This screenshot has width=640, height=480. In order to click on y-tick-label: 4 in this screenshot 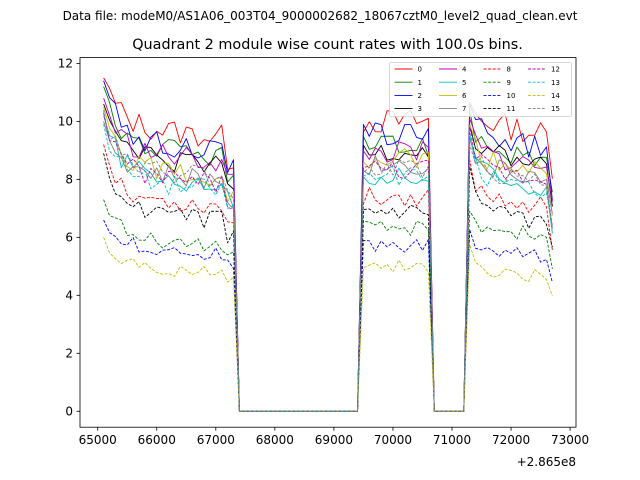, I will do `click(69, 296)`.